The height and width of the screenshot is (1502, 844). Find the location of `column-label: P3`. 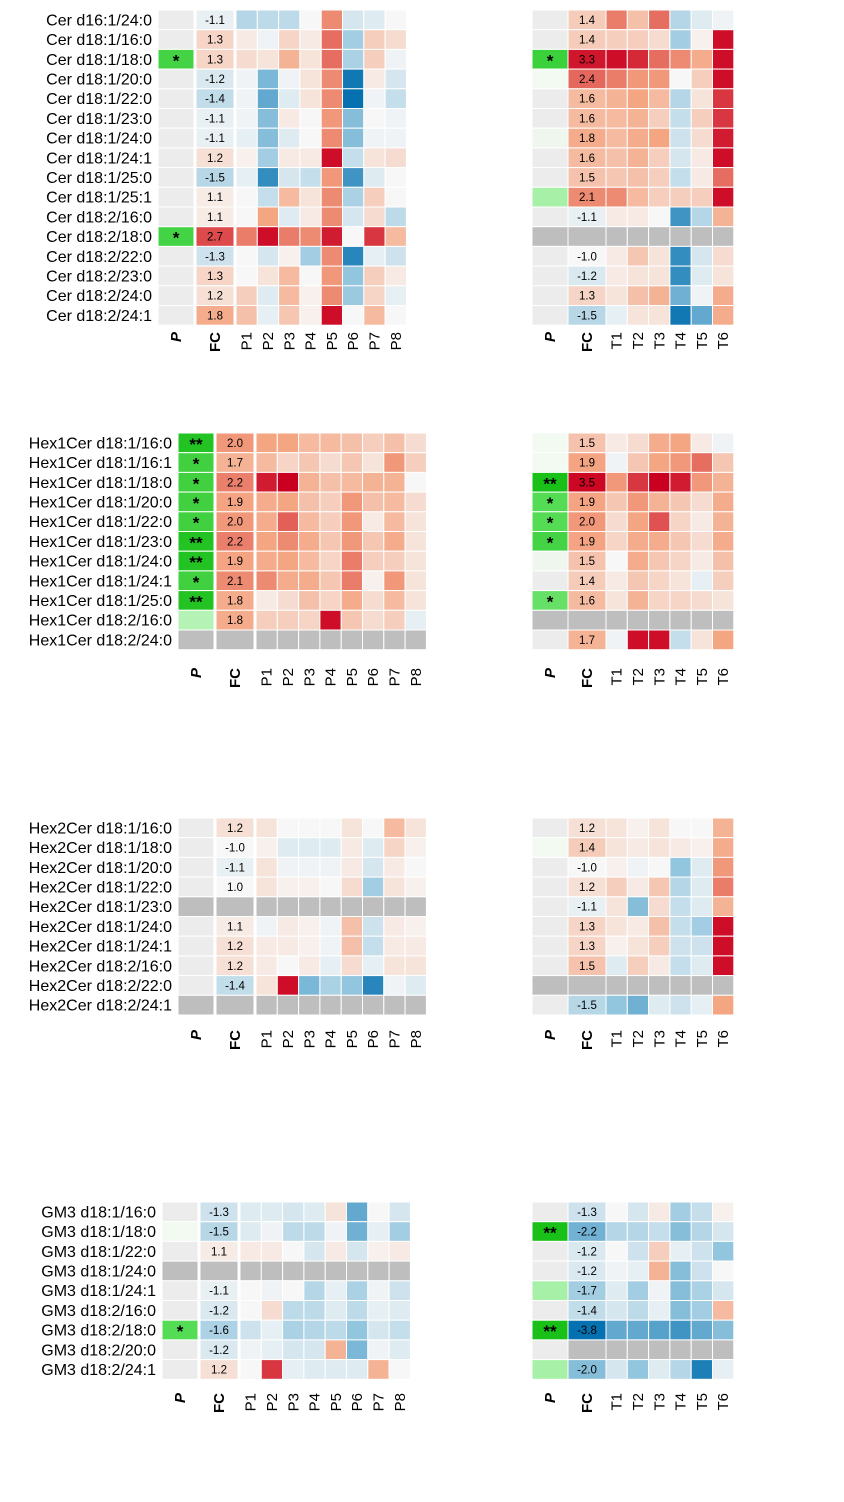

column-label: P3 is located at coordinates (309, 1039).